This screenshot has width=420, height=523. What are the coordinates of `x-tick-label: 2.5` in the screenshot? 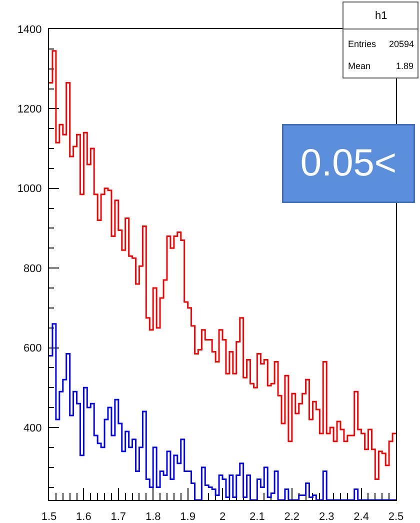 It's located at (396, 517).